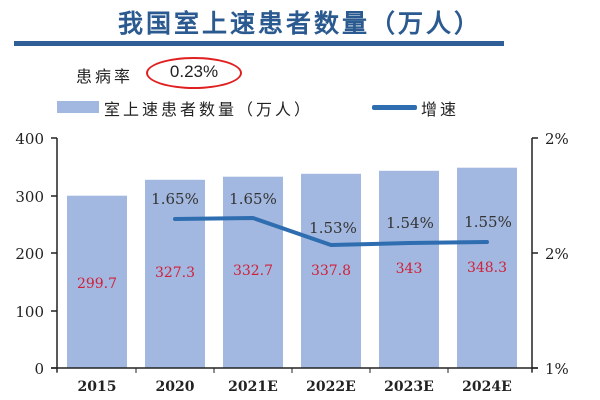  Describe the element at coordinates (78, 107) in the screenshot. I see `legend-bar-swatch` at that location.